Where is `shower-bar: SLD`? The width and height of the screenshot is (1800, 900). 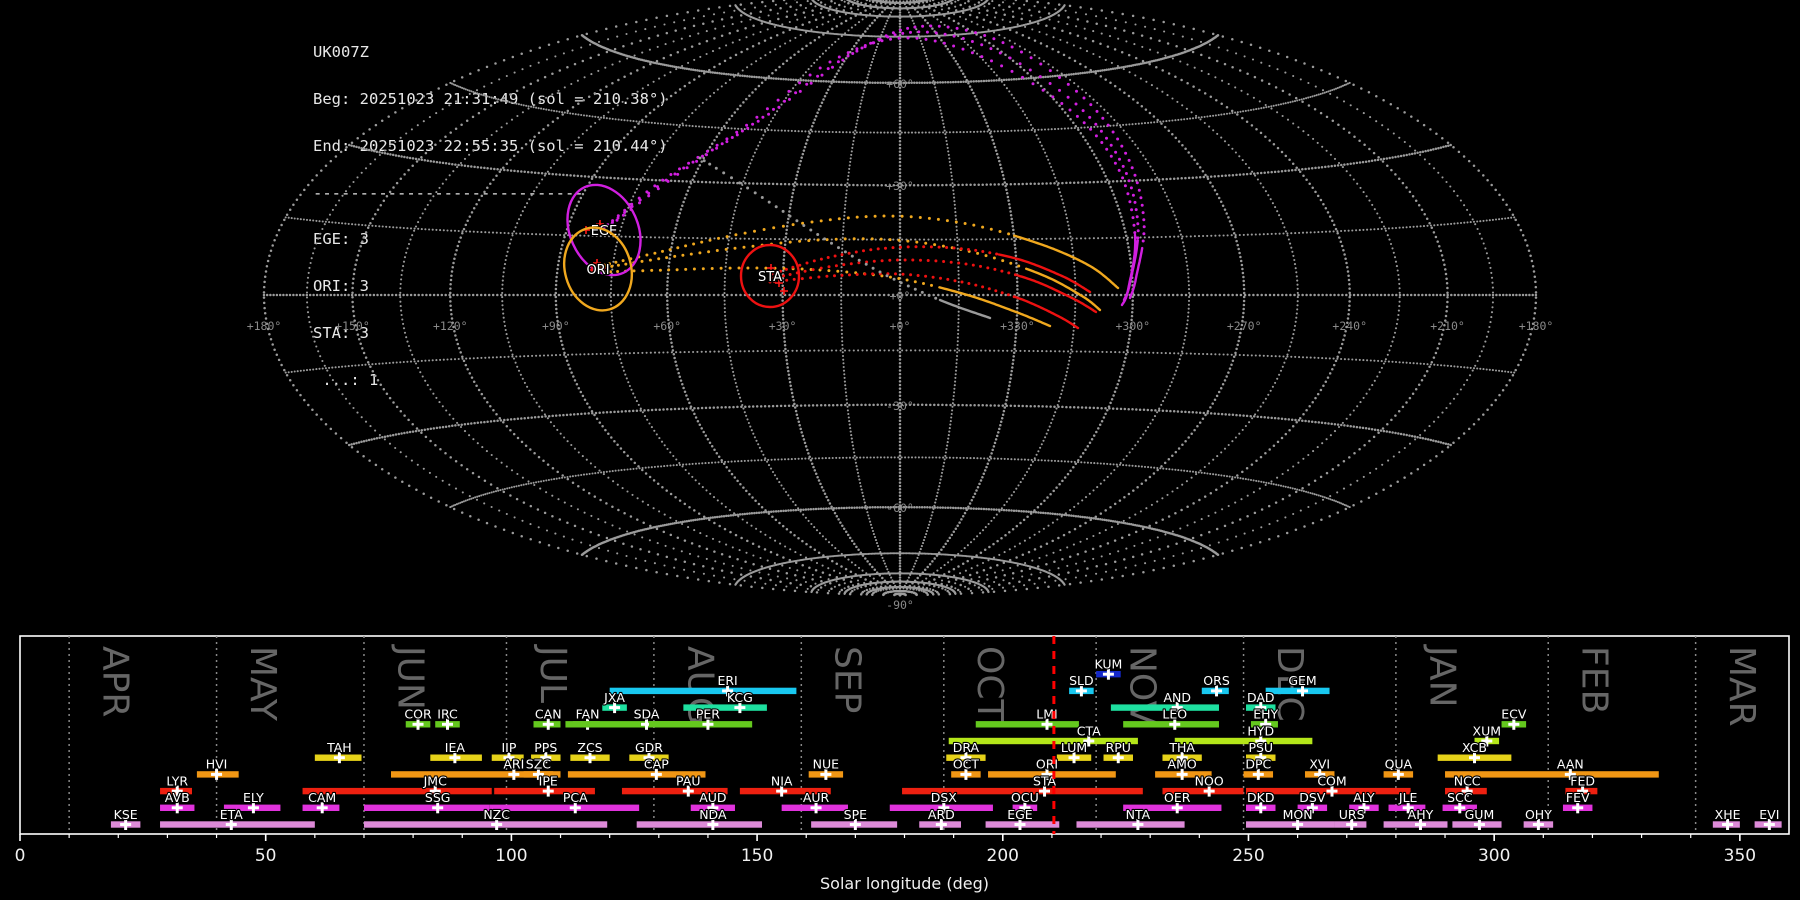
shower-bar: SLD is located at coordinates (1081, 684).